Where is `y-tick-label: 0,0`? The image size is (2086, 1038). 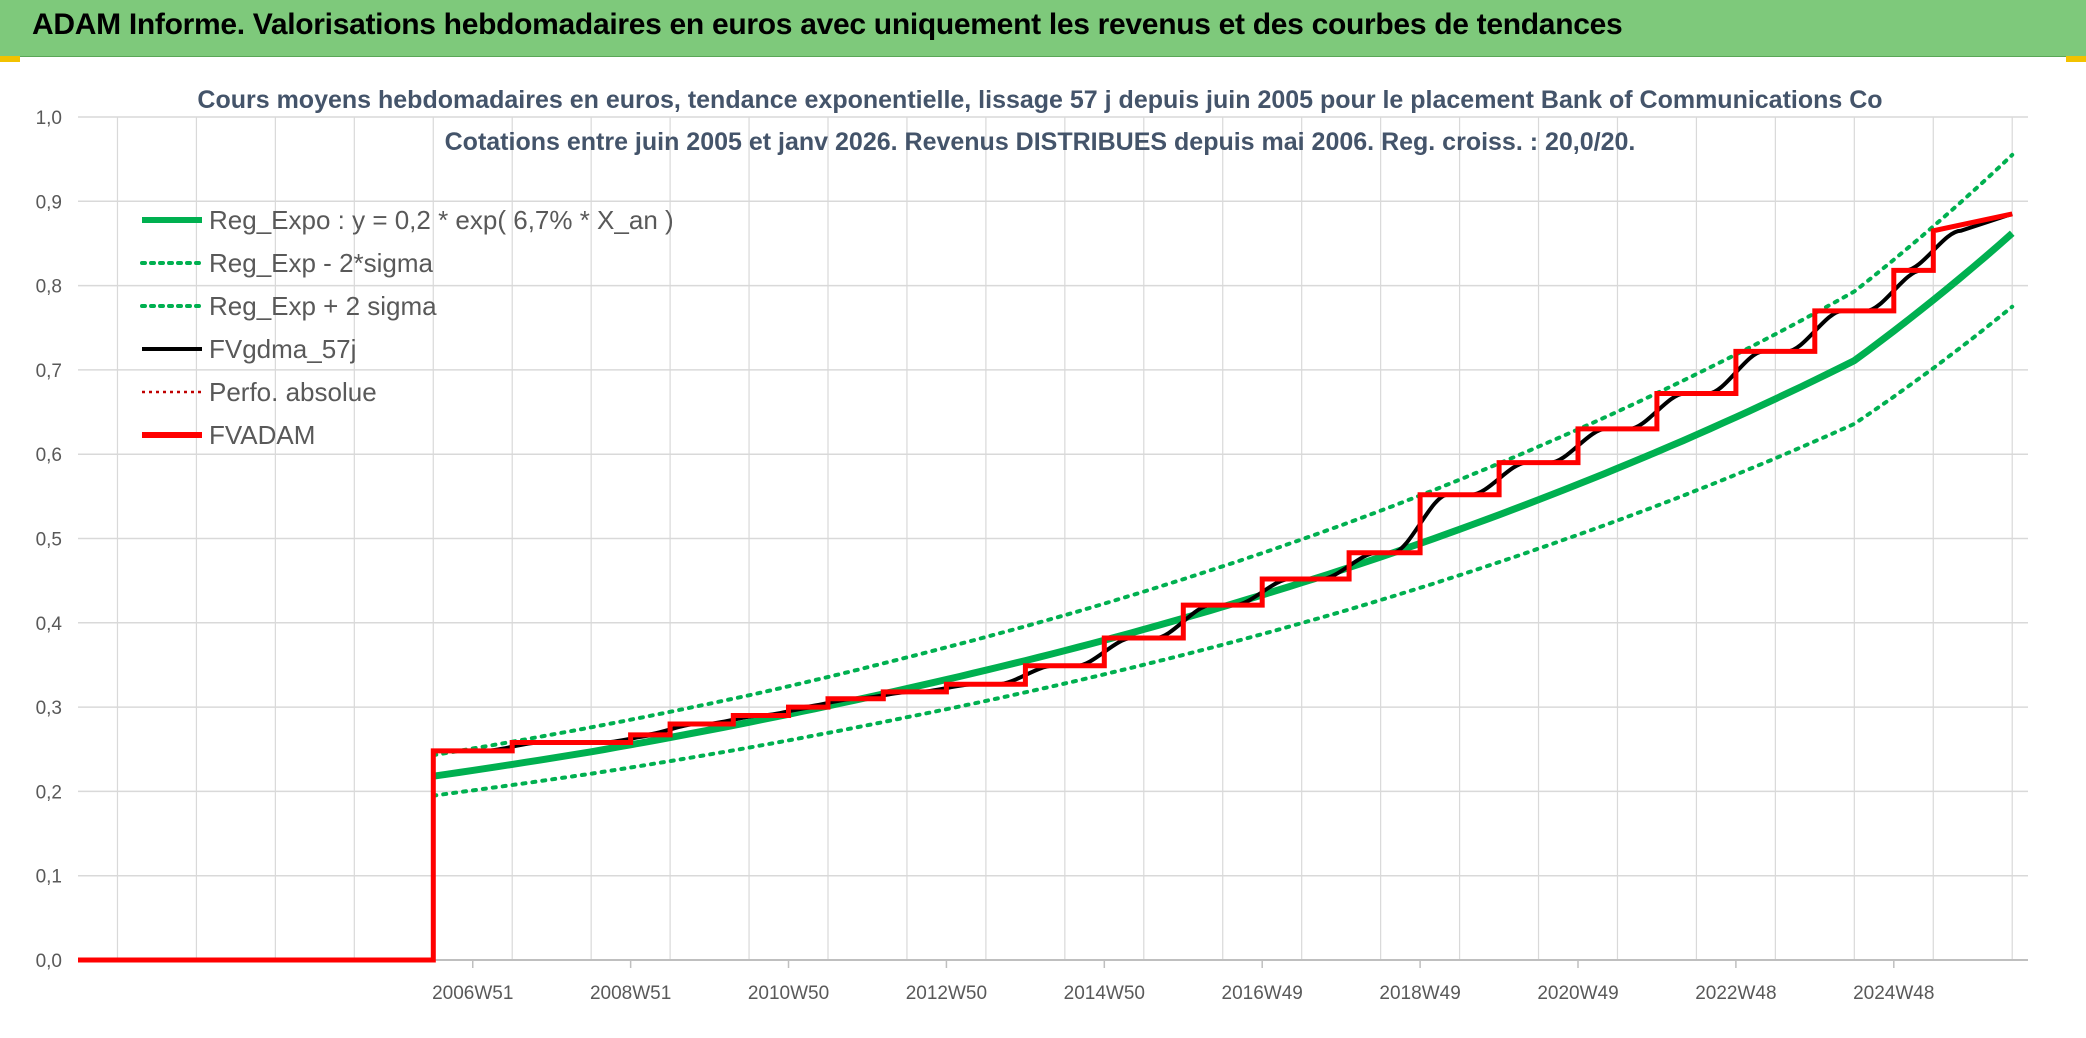
y-tick-label: 0,0 is located at coordinates (49, 961).